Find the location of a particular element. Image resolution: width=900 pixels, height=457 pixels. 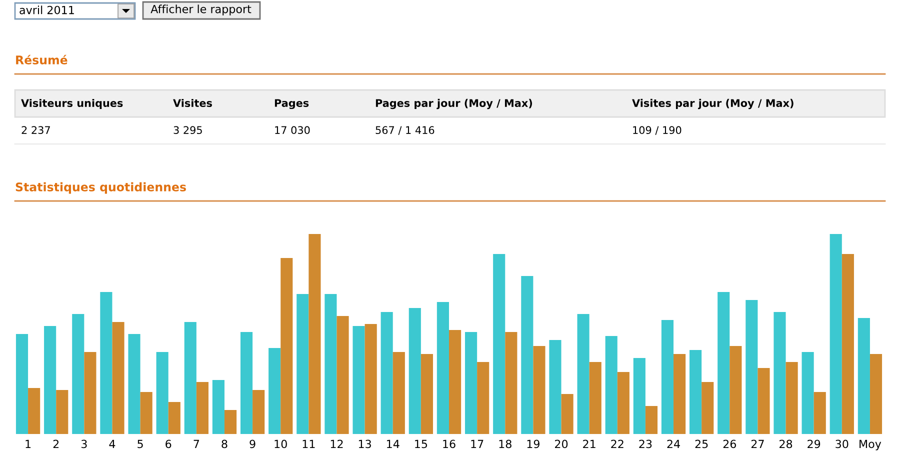

x-tick-label: 5 is located at coordinates (140, 444).